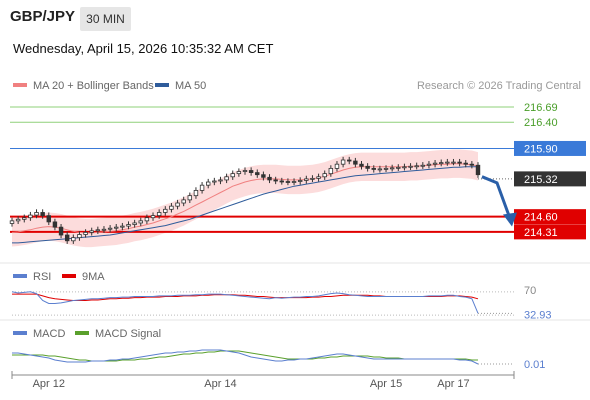 This screenshot has height=400, width=590. Describe the element at coordinates (220, 384) in the screenshot. I see `x-tick-label-1: Apr 14` at that location.